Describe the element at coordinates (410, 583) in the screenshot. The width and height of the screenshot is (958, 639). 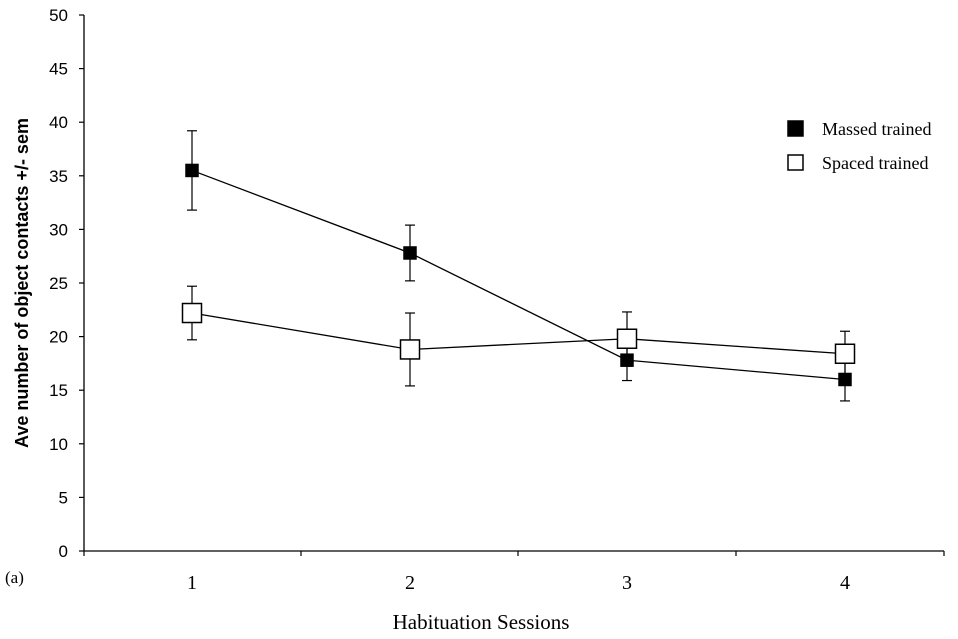
I see `x-tick-label: 2` at that location.